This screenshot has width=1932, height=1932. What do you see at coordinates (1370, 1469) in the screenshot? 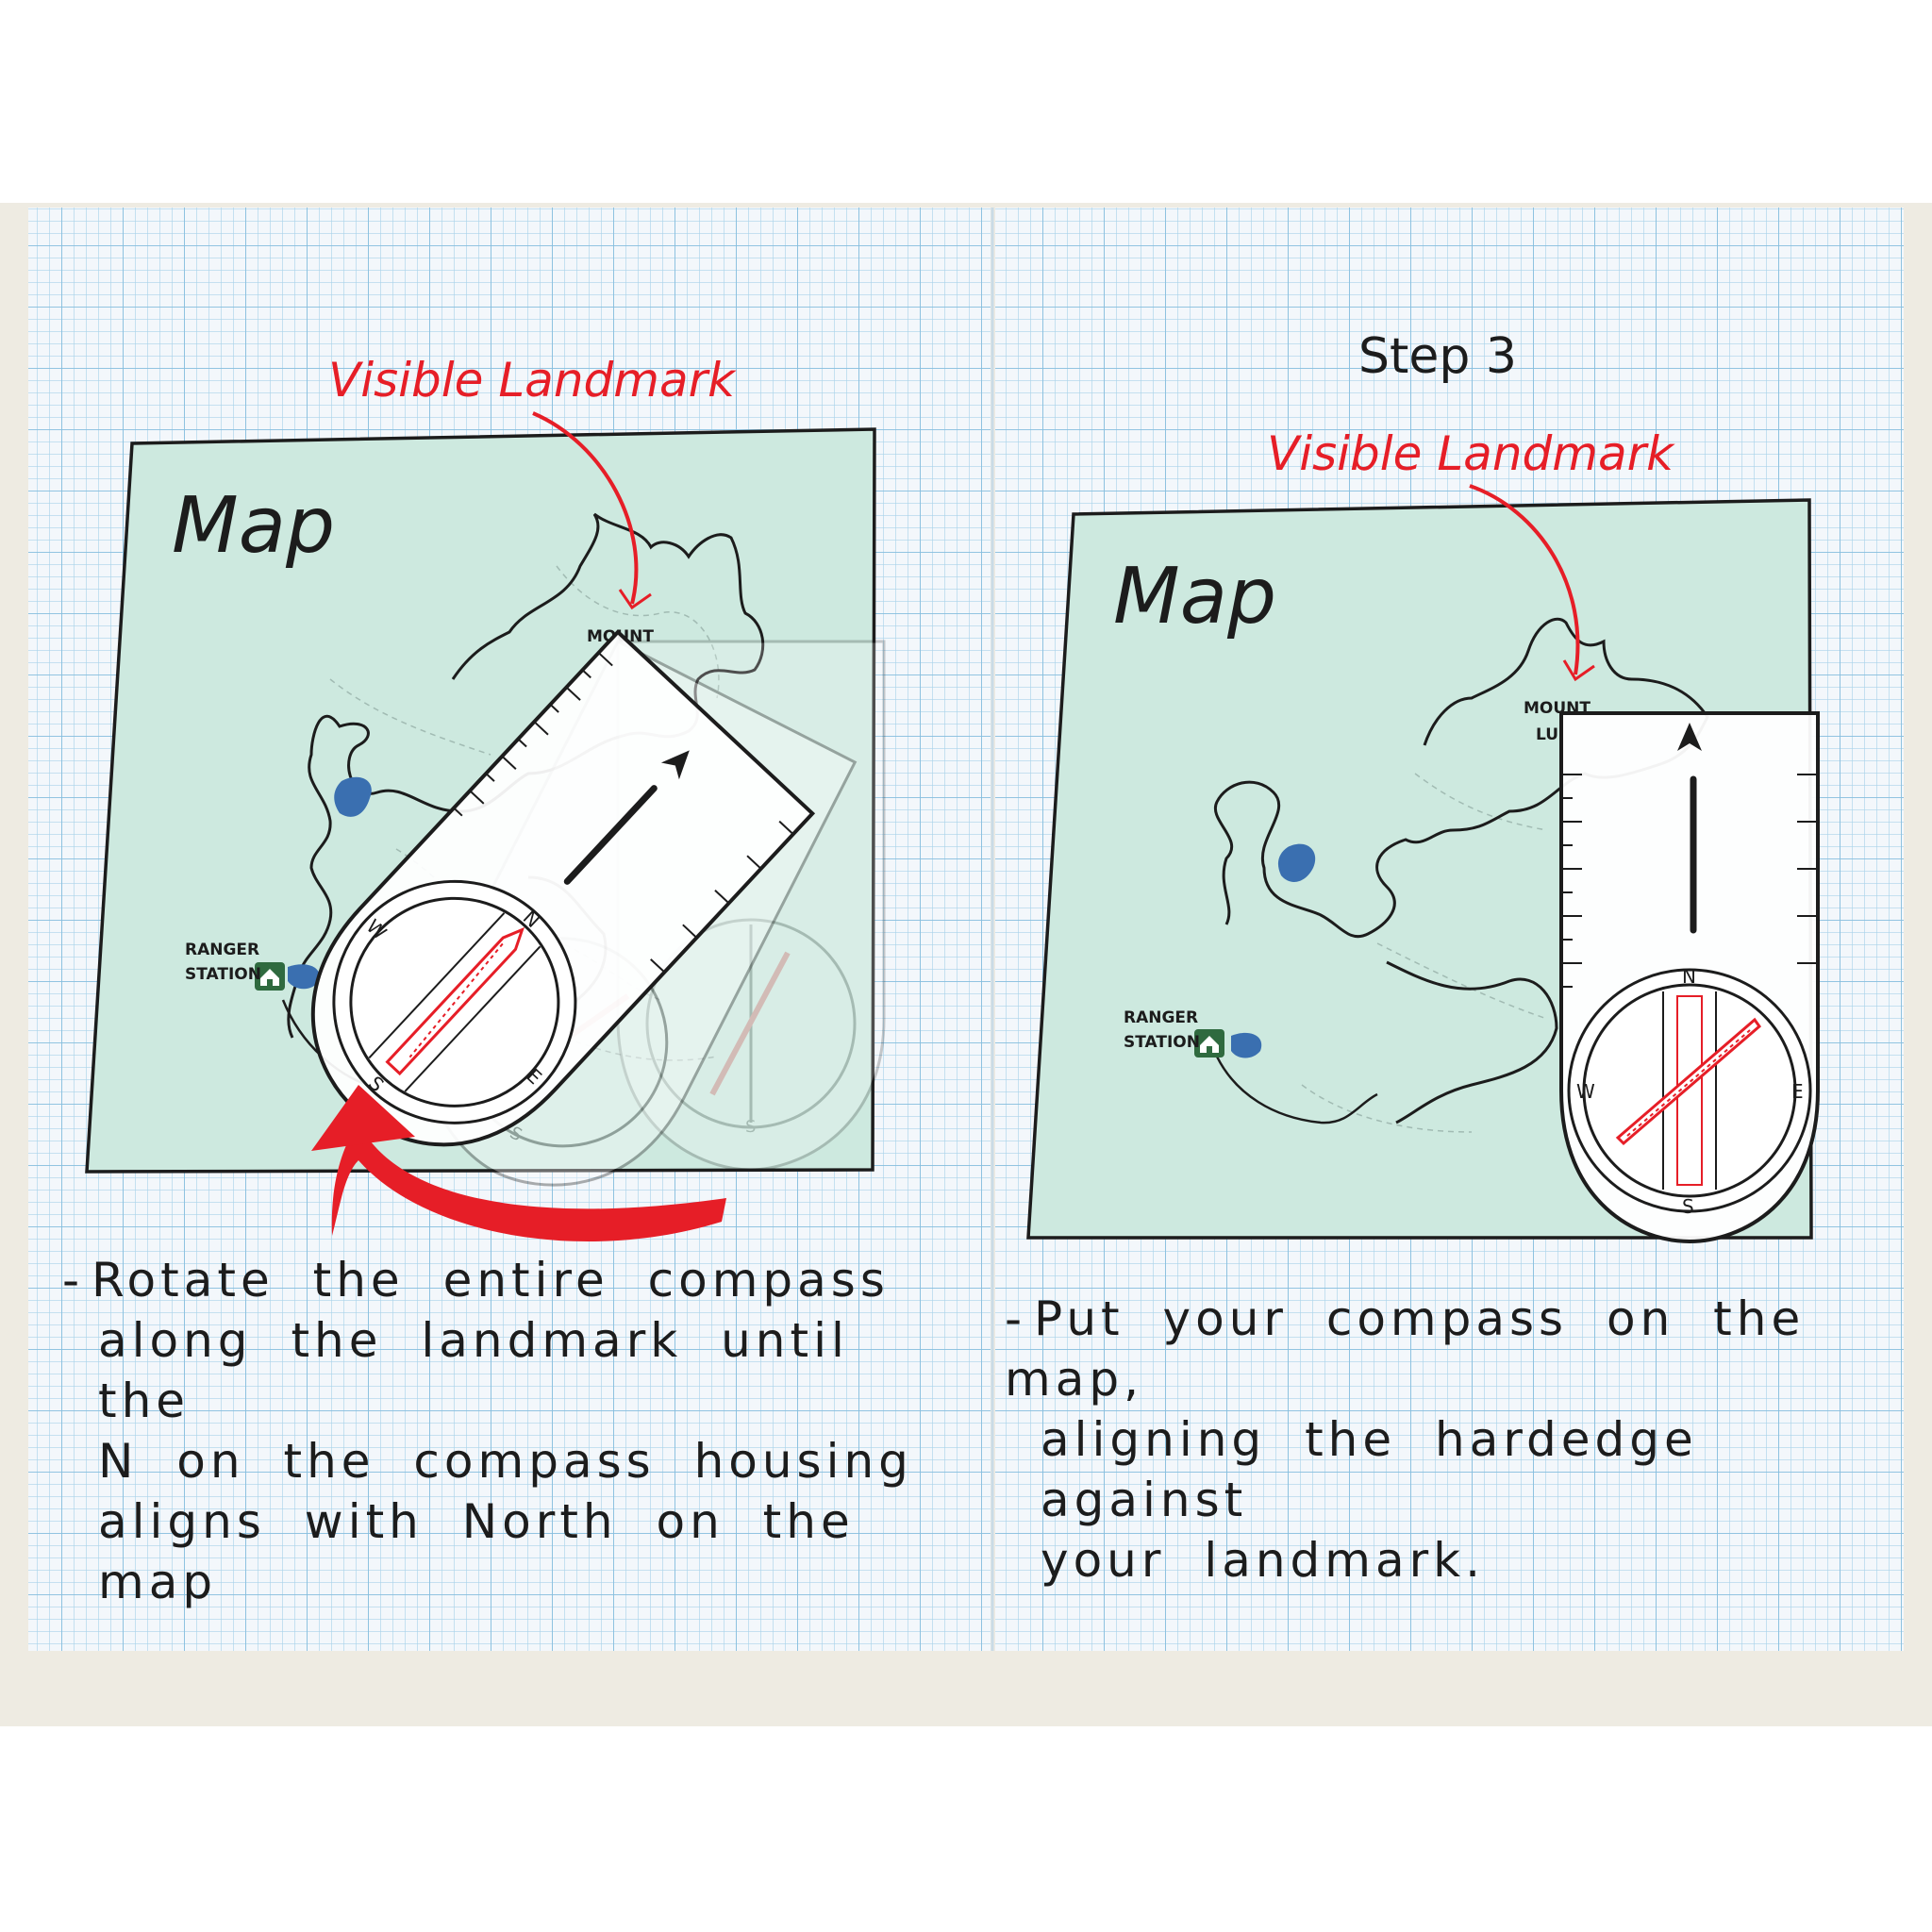
I see `caption-right-line-2: aligning the hardedge against` at bounding box center [1370, 1469].